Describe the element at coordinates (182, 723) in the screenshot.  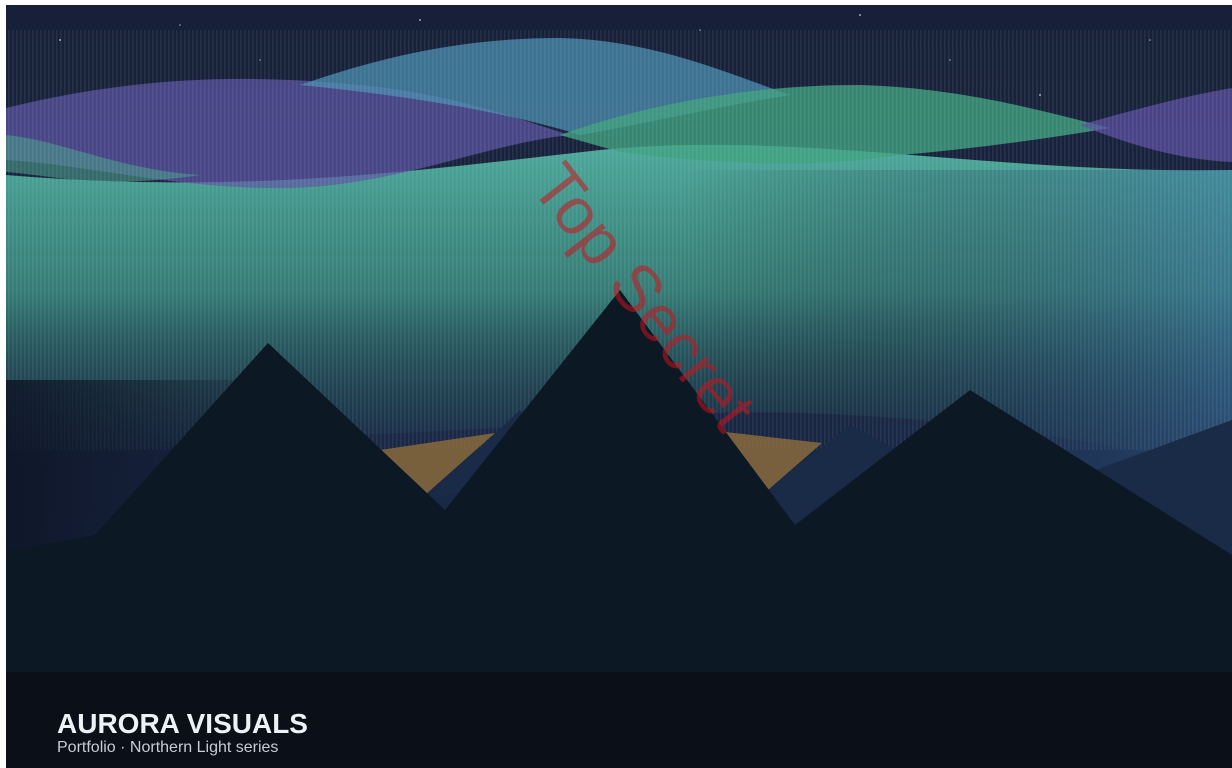
I see `brand-title: AURORA VISUALS` at that location.